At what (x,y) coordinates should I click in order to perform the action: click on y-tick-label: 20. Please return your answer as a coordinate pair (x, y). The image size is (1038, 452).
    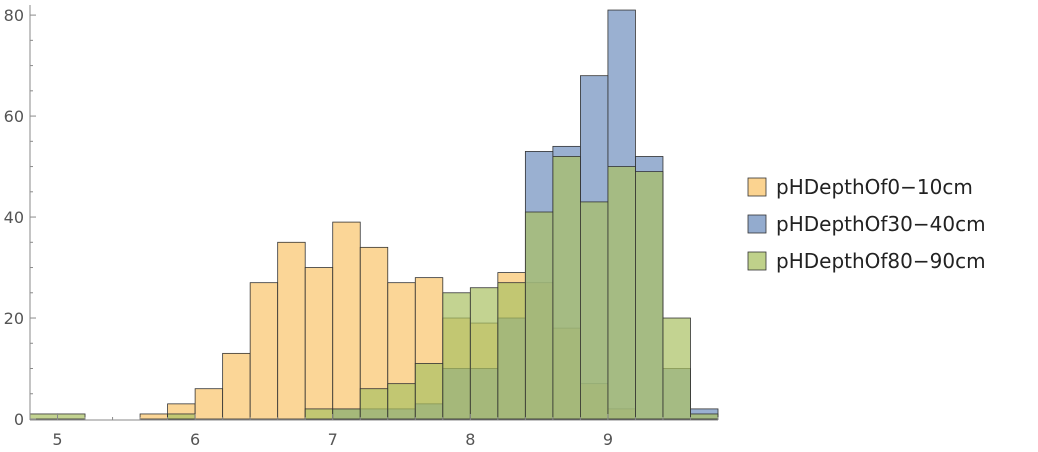
    Looking at the image, I should click on (14, 318).